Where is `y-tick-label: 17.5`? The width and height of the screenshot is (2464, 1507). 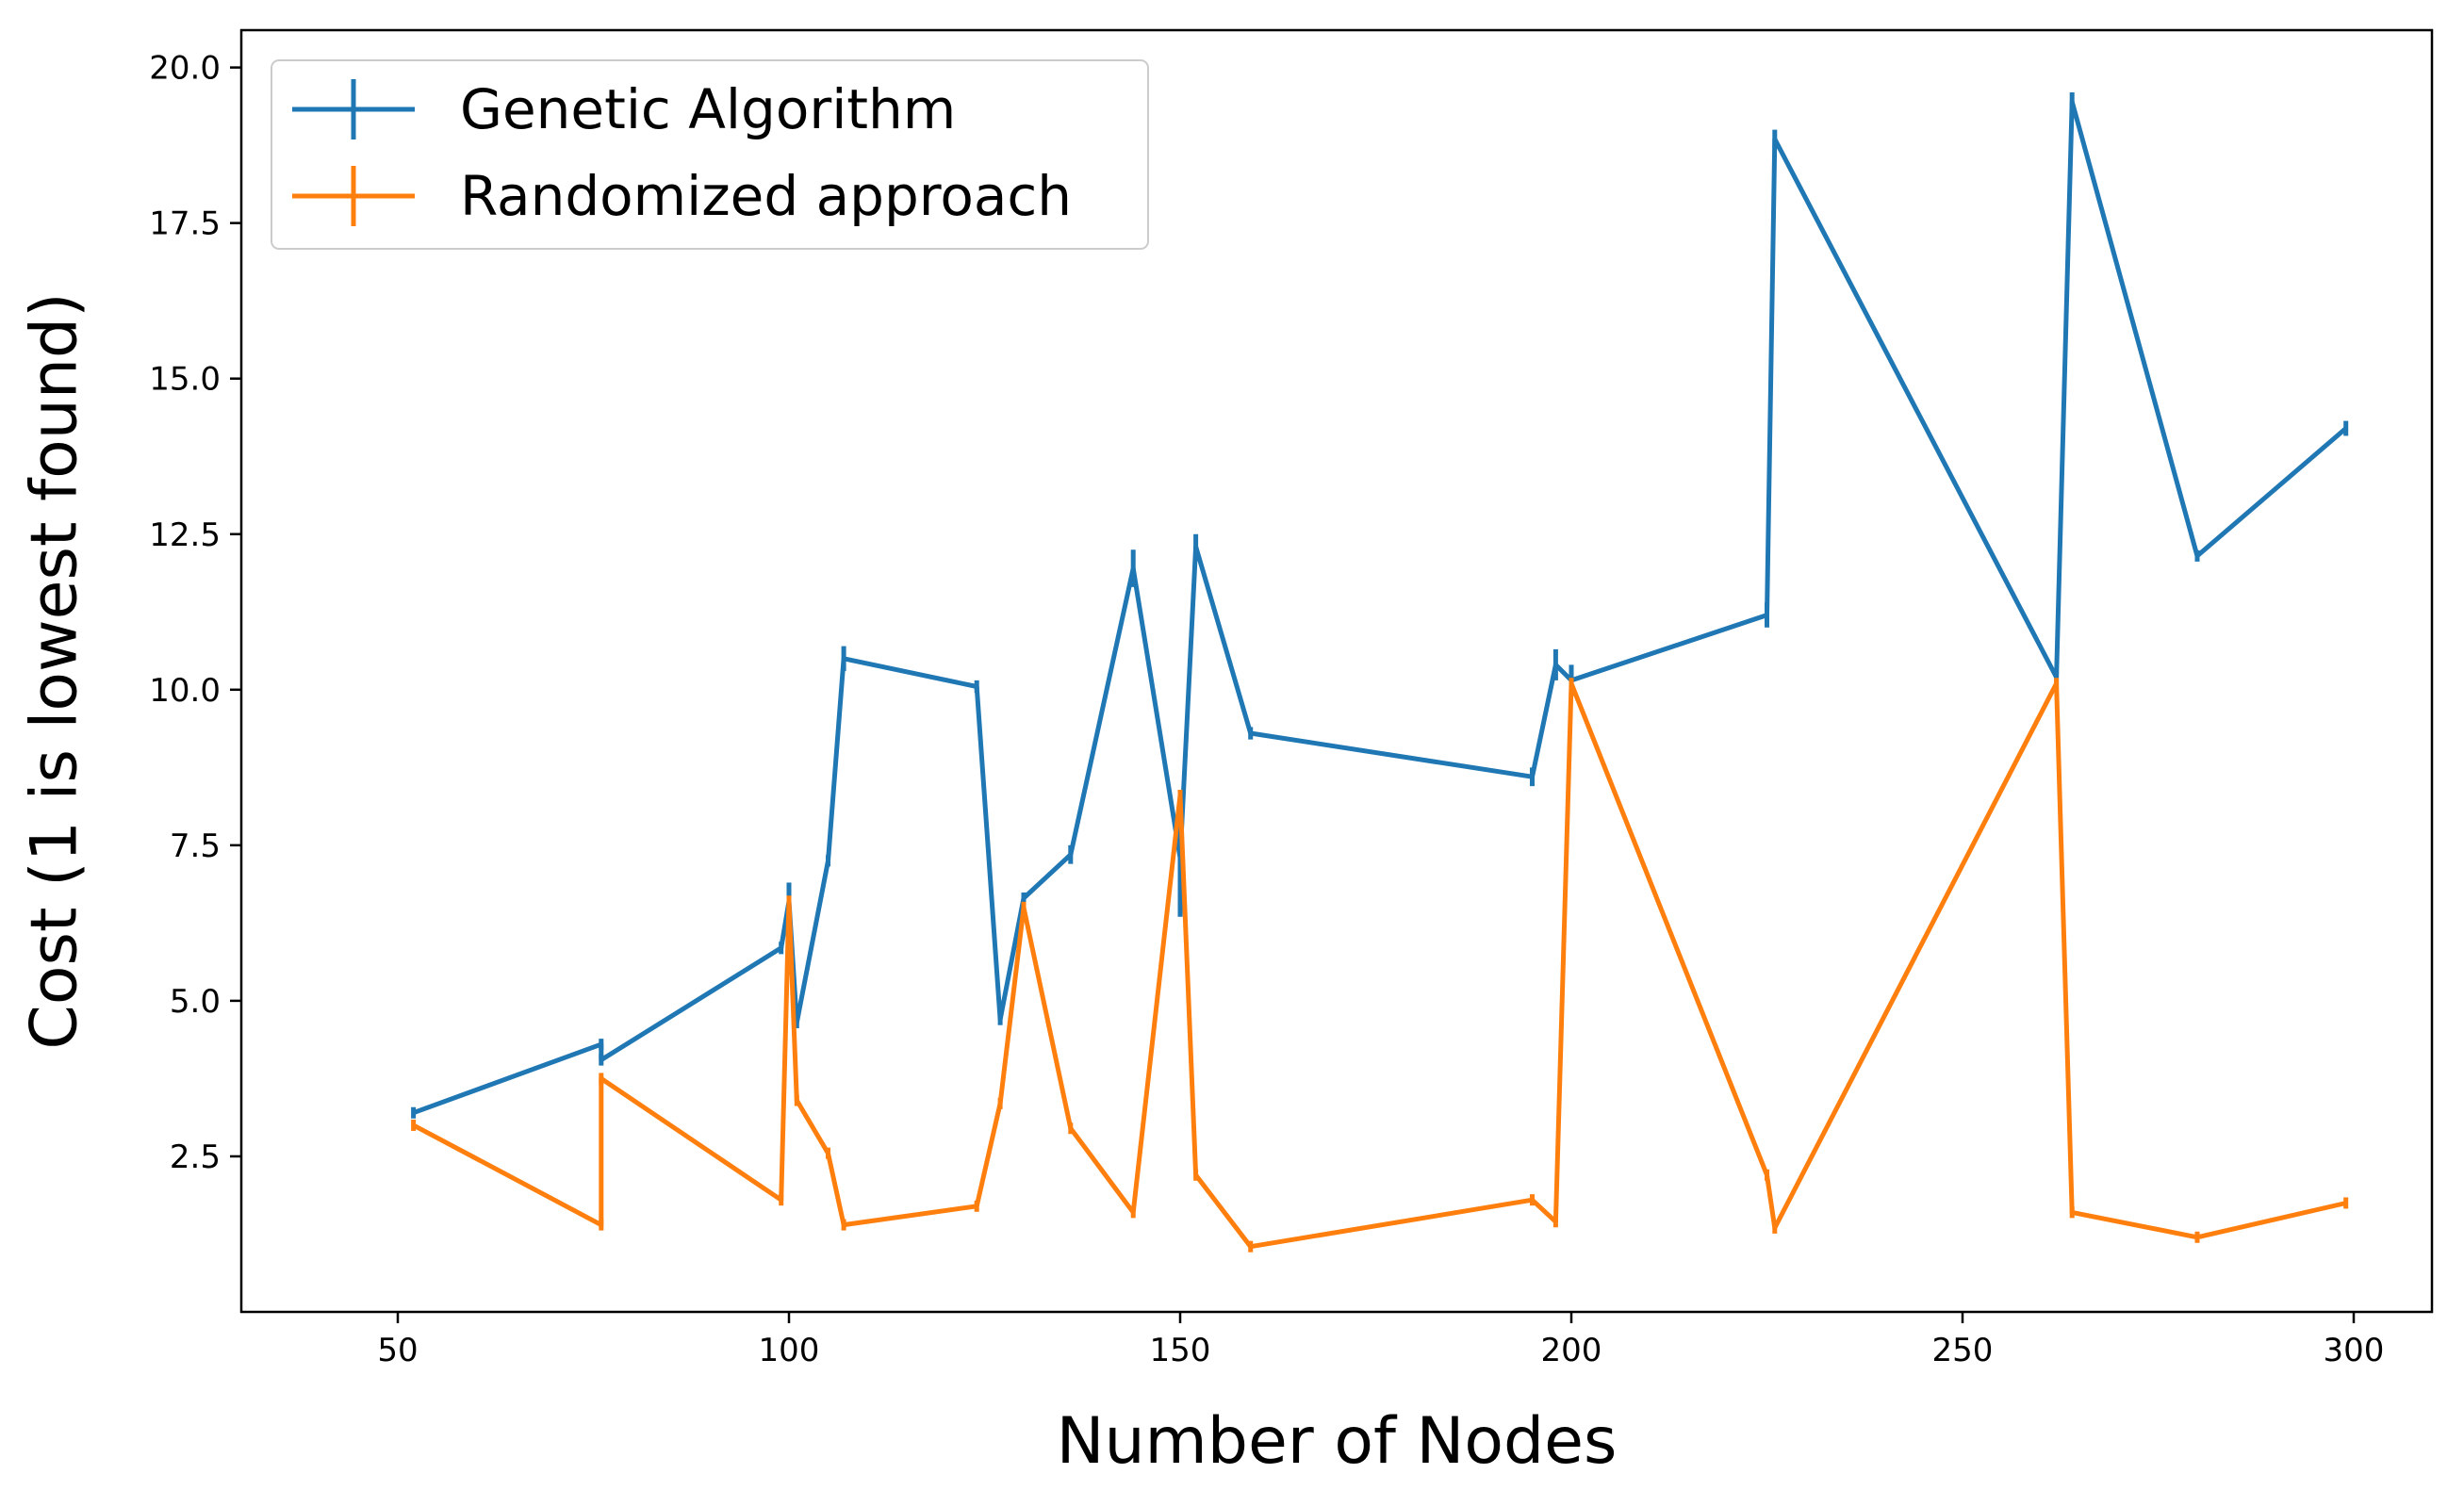
y-tick-label: 17.5 is located at coordinates (185, 224).